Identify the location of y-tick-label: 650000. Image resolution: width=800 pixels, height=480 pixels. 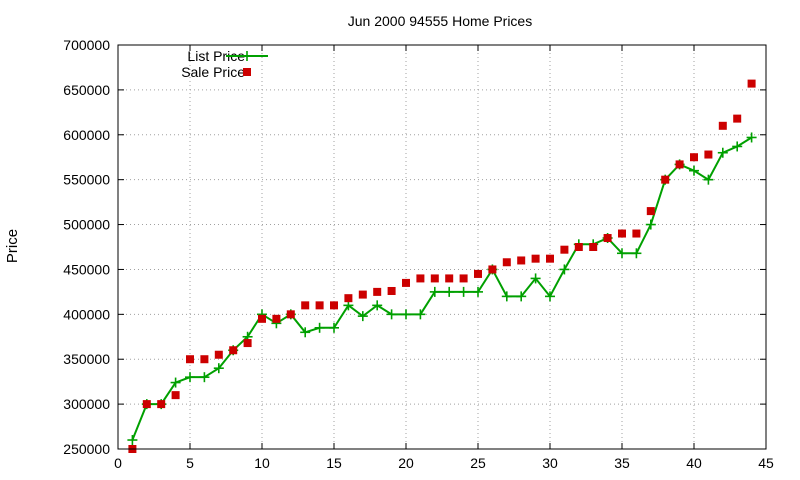
(86, 90).